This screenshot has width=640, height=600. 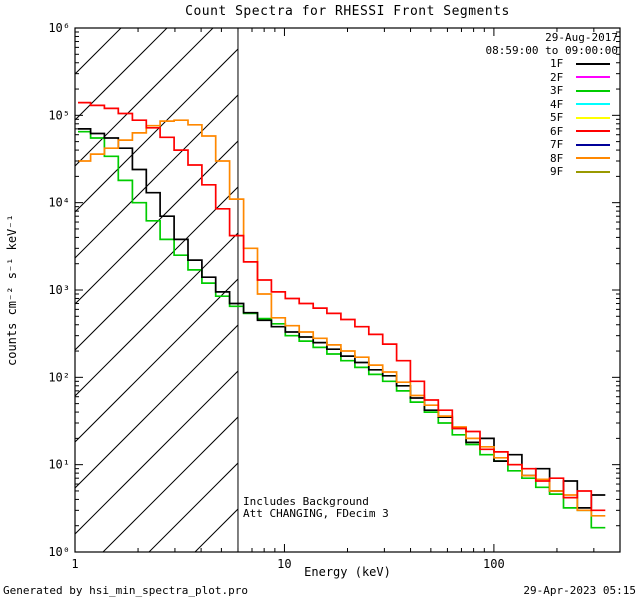 What do you see at coordinates (557, 77) in the screenshot?
I see `legend-label: 2F` at bounding box center [557, 77].